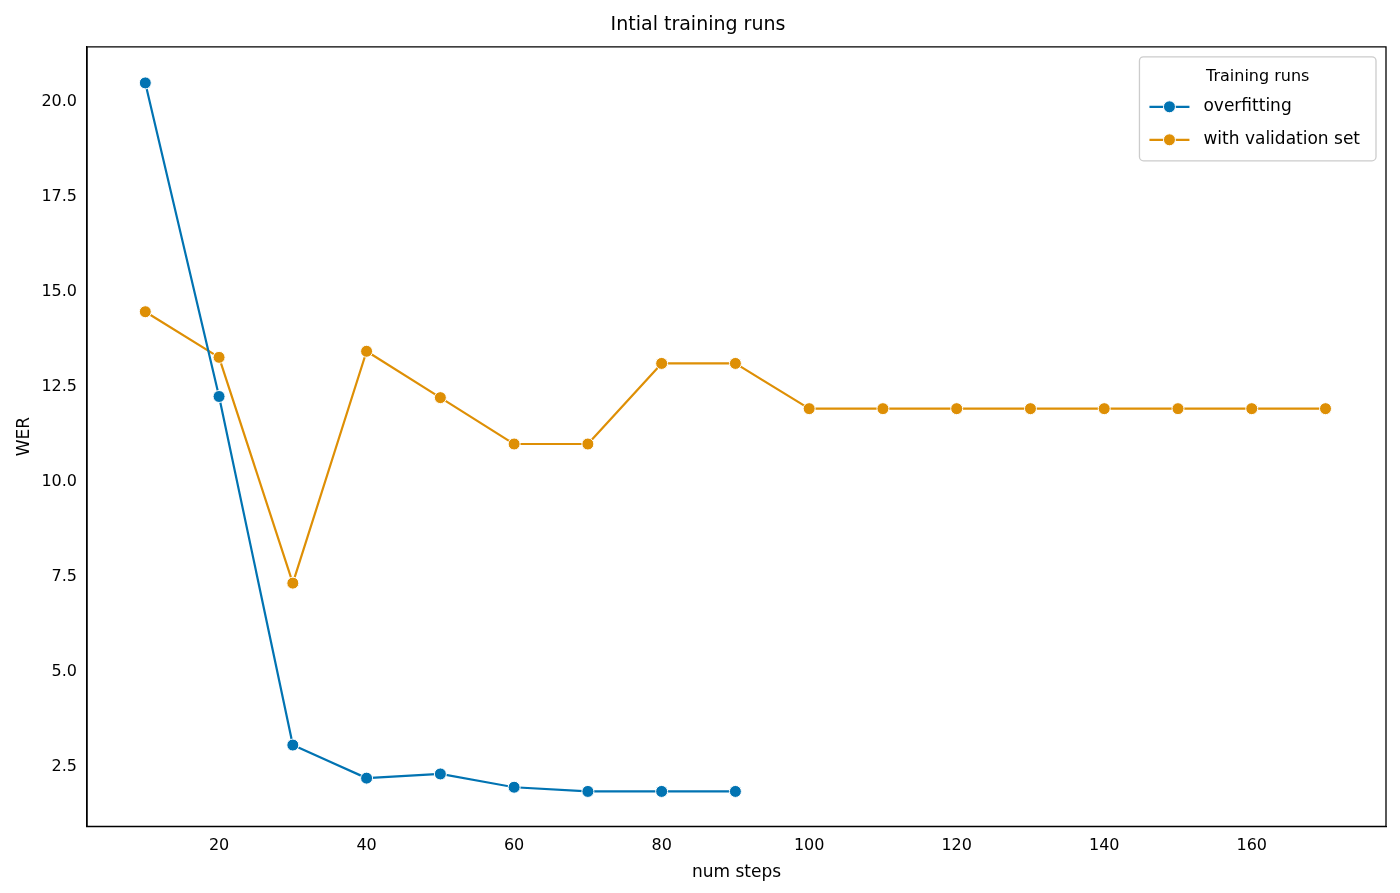  What do you see at coordinates (661, 845) in the screenshot?
I see `x-tick-label: 80` at bounding box center [661, 845].